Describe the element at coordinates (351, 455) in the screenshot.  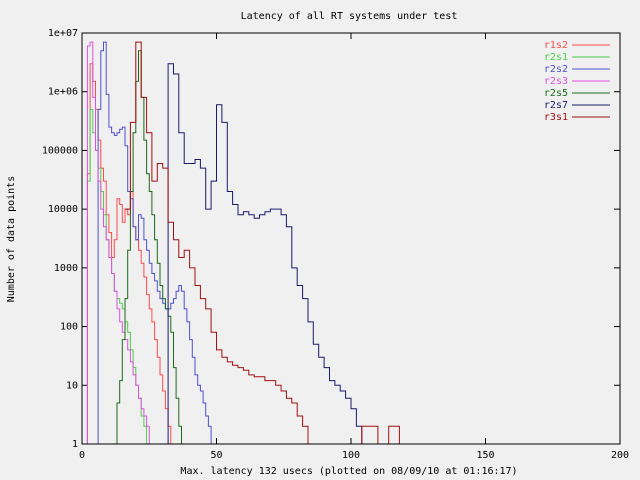
I see `x-tick-label: 100` at that location.